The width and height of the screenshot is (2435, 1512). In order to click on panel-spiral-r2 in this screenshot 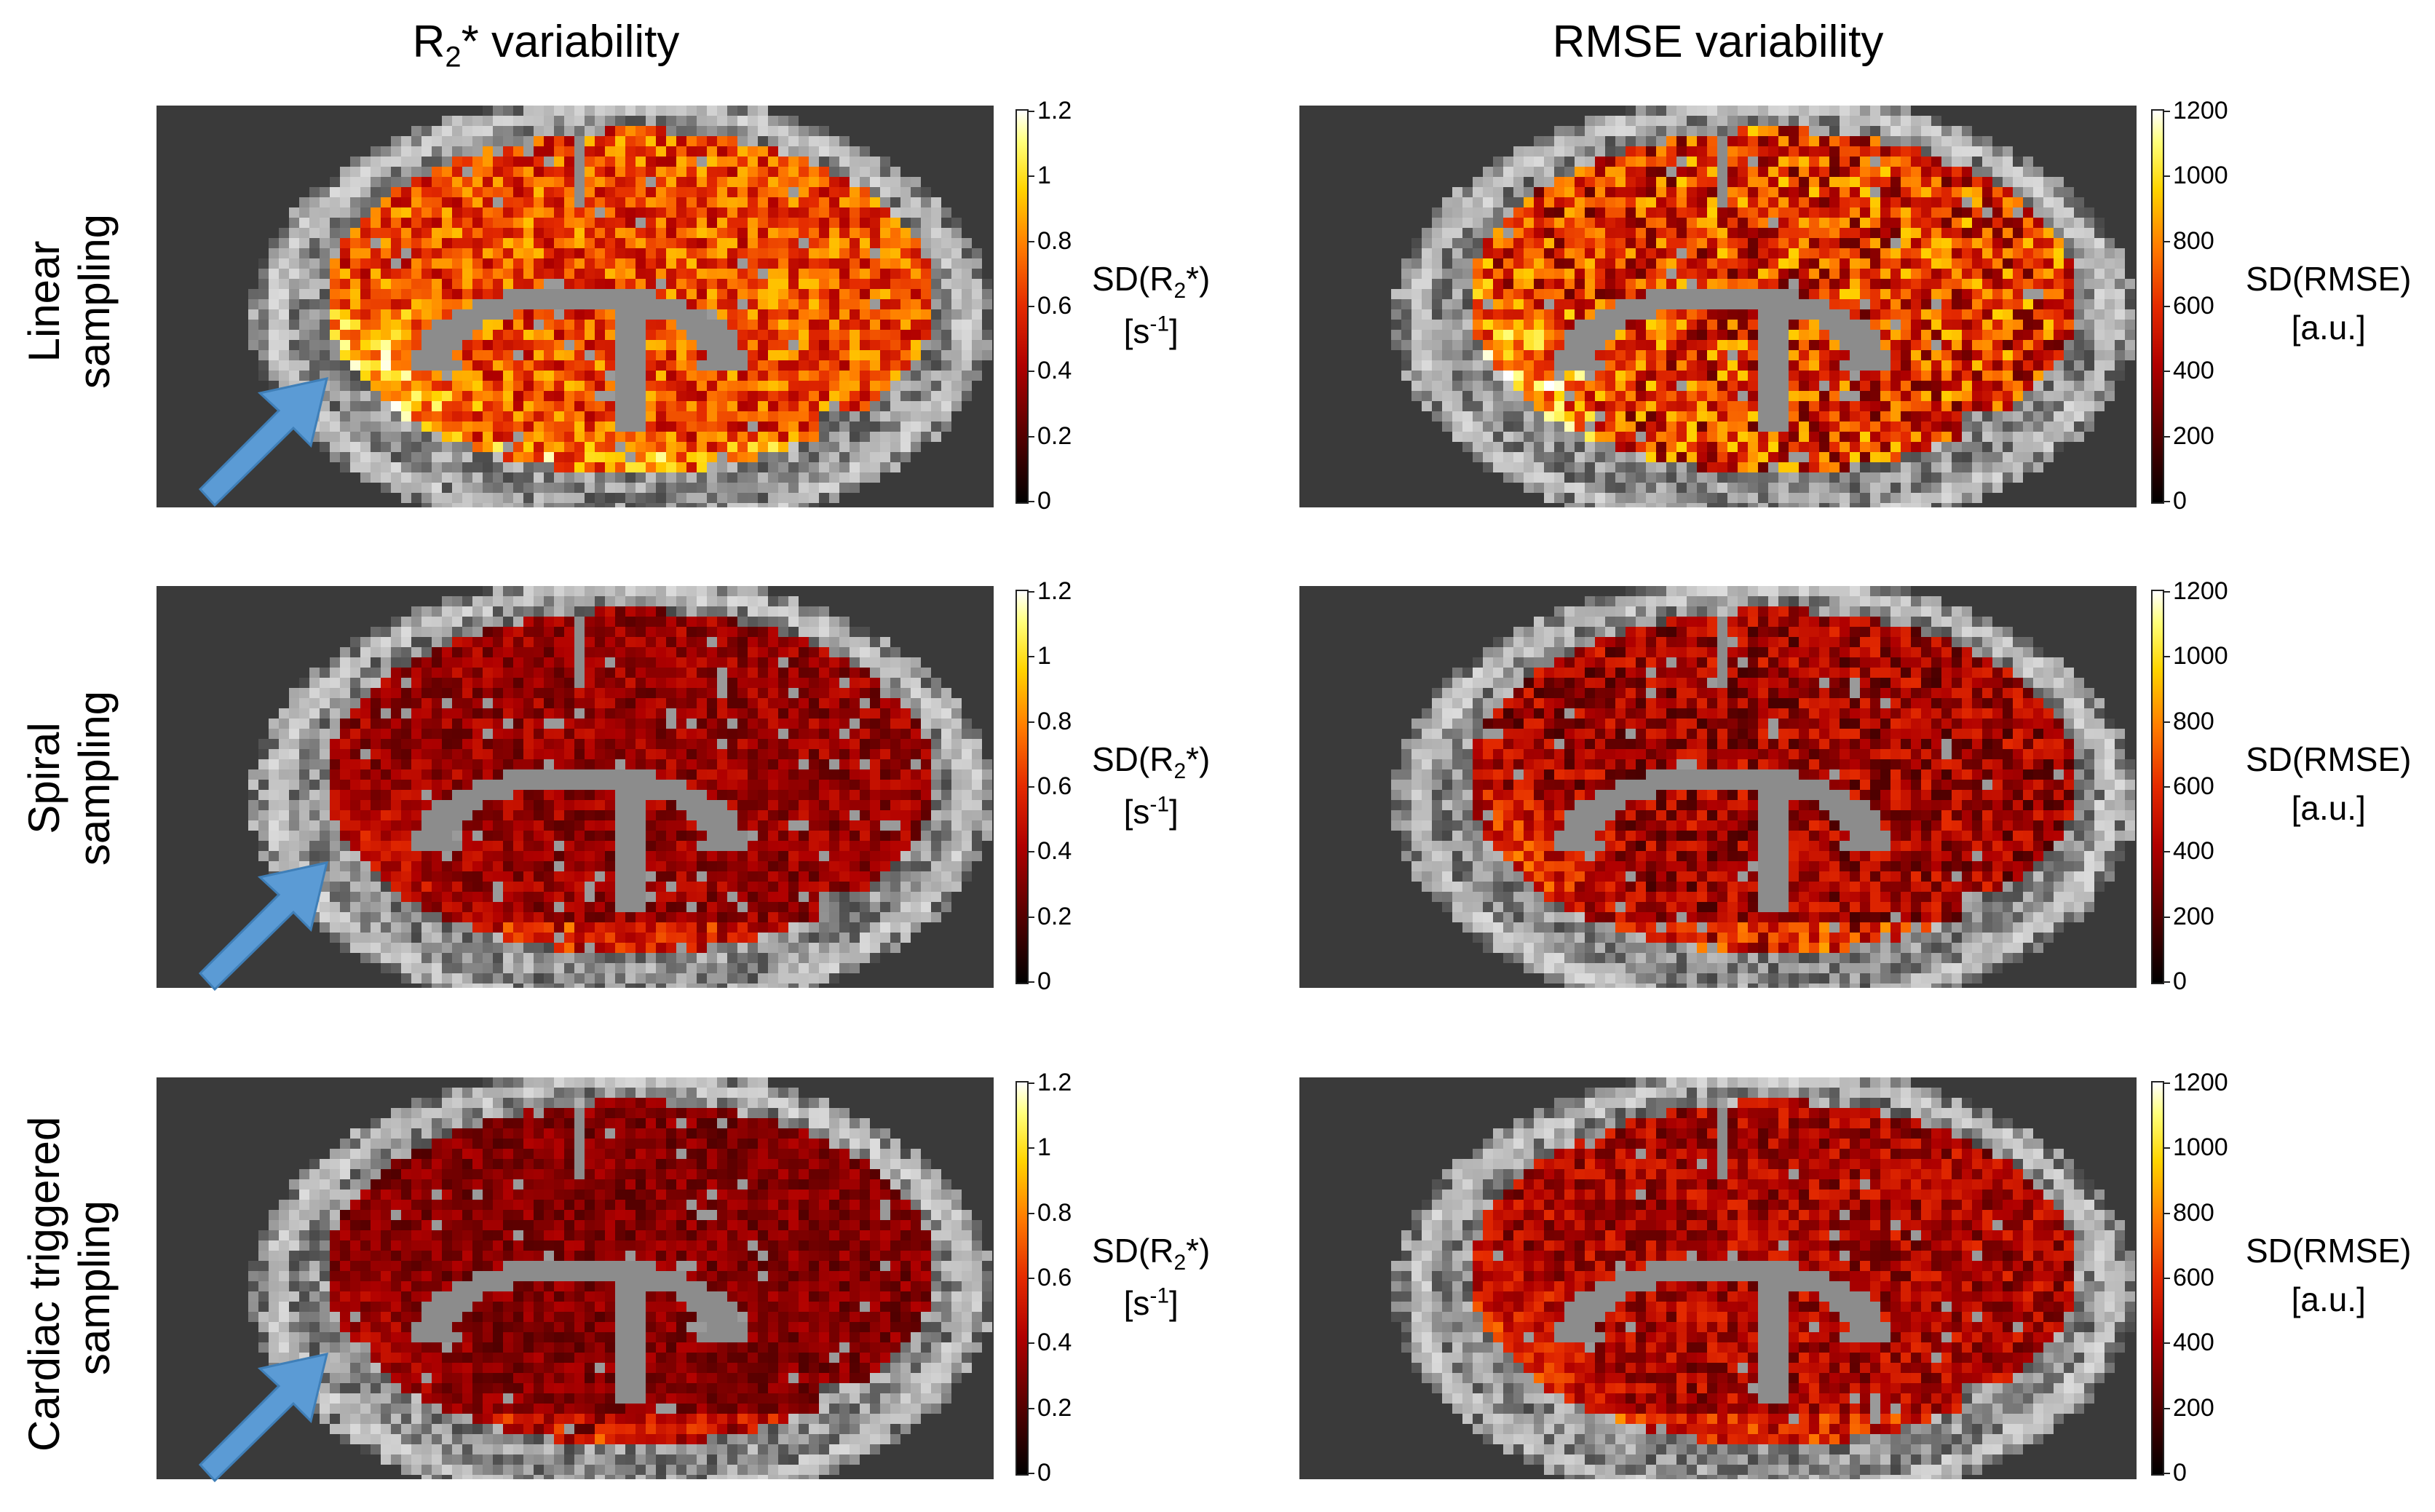, I will do `click(575, 787)`.